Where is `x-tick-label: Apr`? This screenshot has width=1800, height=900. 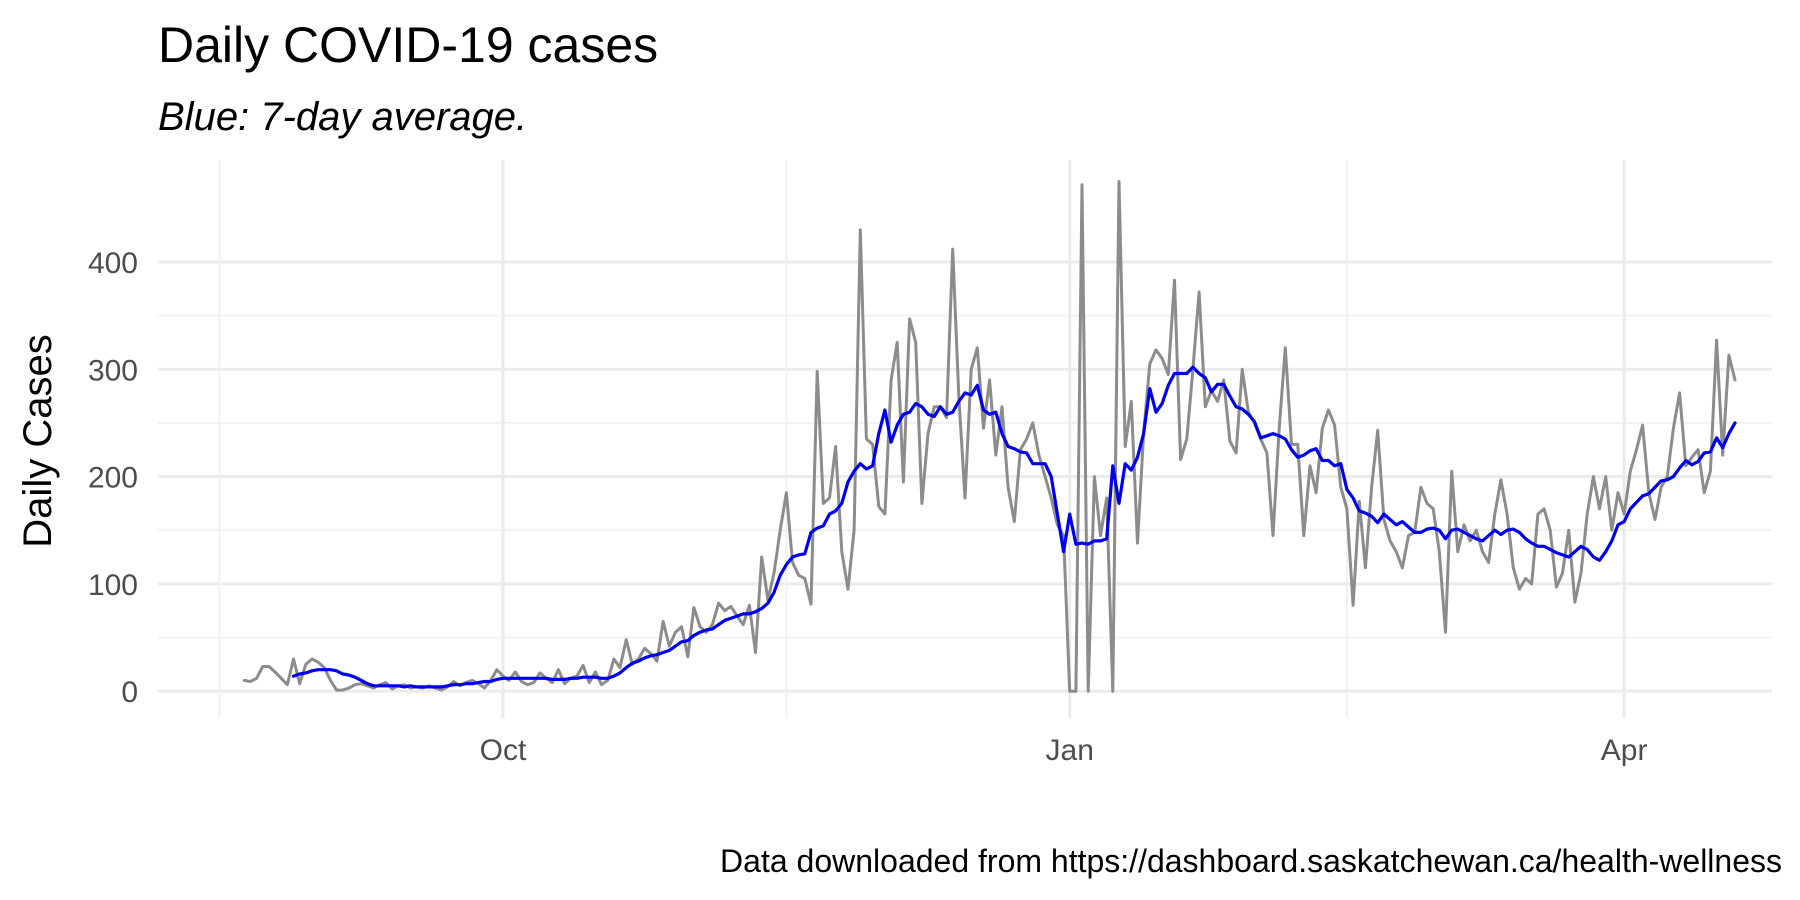 x-tick-label: Apr is located at coordinates (1624, 750).